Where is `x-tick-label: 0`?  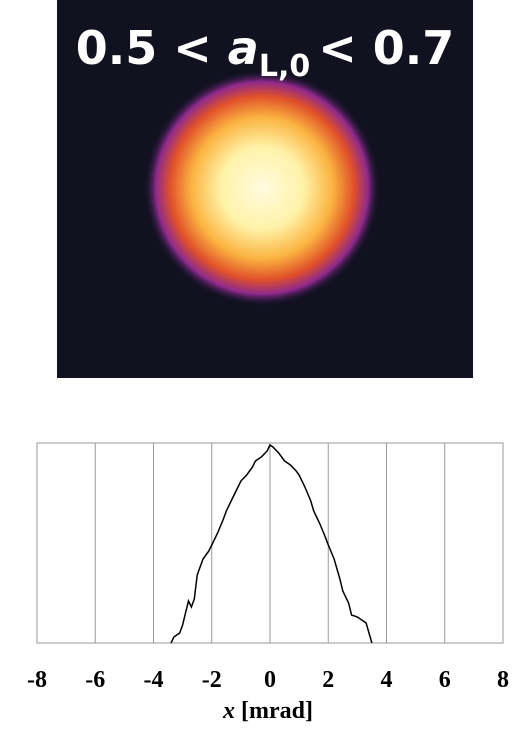 x-tick-label: 0 is located at coordinates (270, 680).